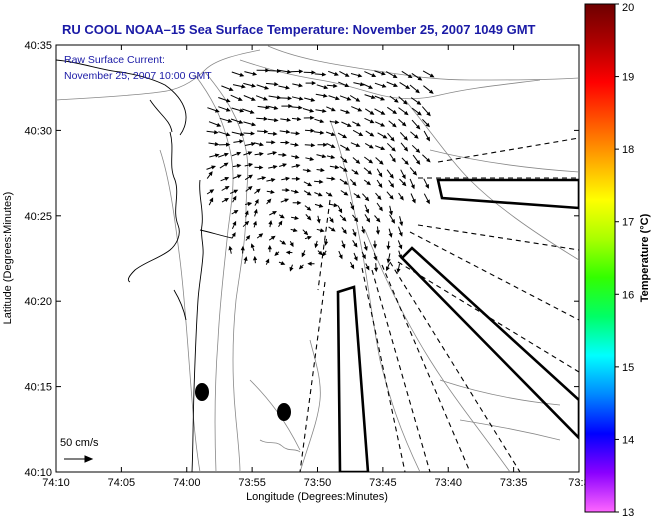 This screenshot has width=651, height=518. I want to click on colorbar-tick-label: 20, so click(628, 8).